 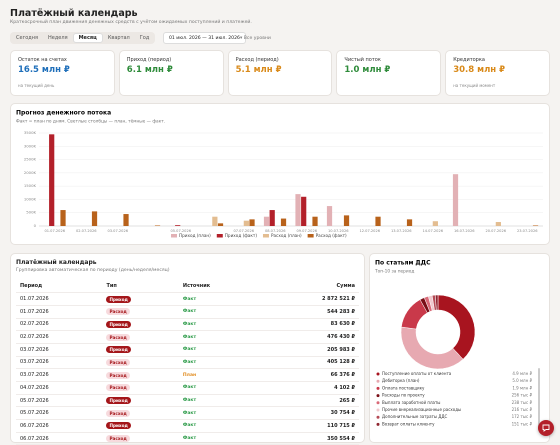 I want to click on date-range: 01 июл. 2026 — 31 июл. 2026, so click(x=204, y=38).